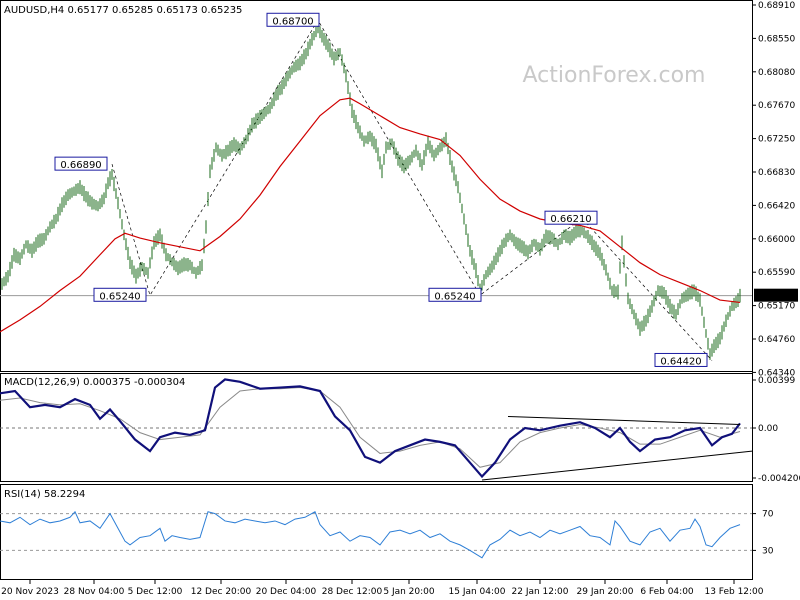 This screenshot has height=600, width=800. I want to click on current-price-badge: 0.65235, so click(776, 295).